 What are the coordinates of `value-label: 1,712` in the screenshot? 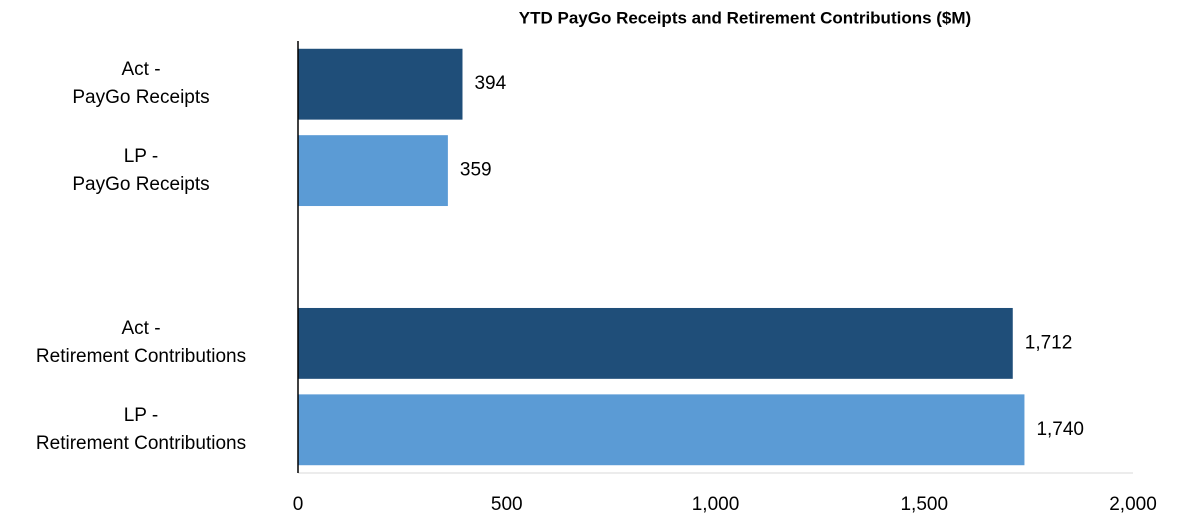 It's located at (1049, 342).